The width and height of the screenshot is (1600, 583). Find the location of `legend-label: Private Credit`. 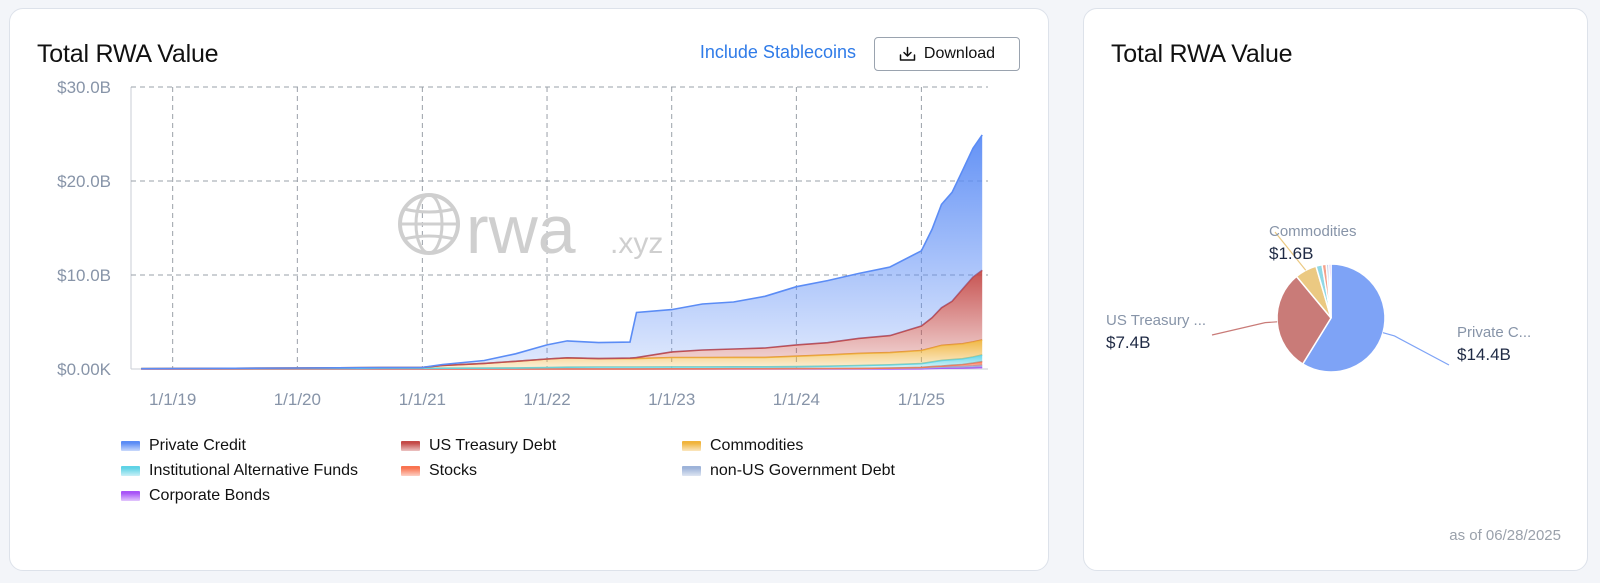

legend-label: Private Credit is located at coordinates (197, 445).